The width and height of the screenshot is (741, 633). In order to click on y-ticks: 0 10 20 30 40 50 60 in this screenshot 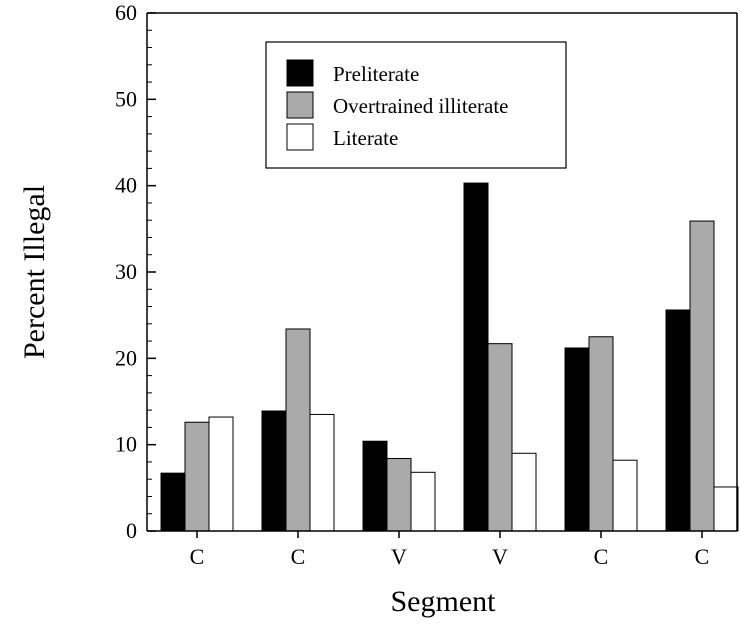, I will do `click(135, 271)`.